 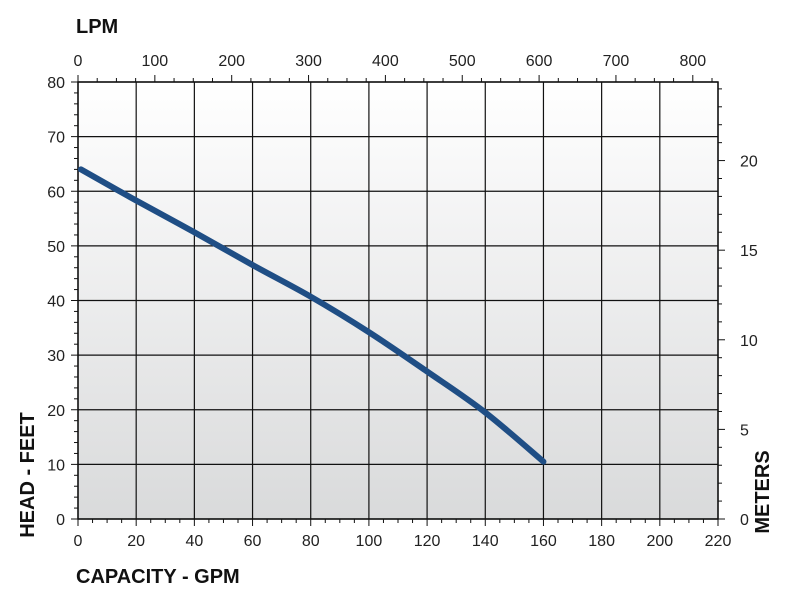 I want to click on y-tick-label: 60, so click(x=56, y=192).